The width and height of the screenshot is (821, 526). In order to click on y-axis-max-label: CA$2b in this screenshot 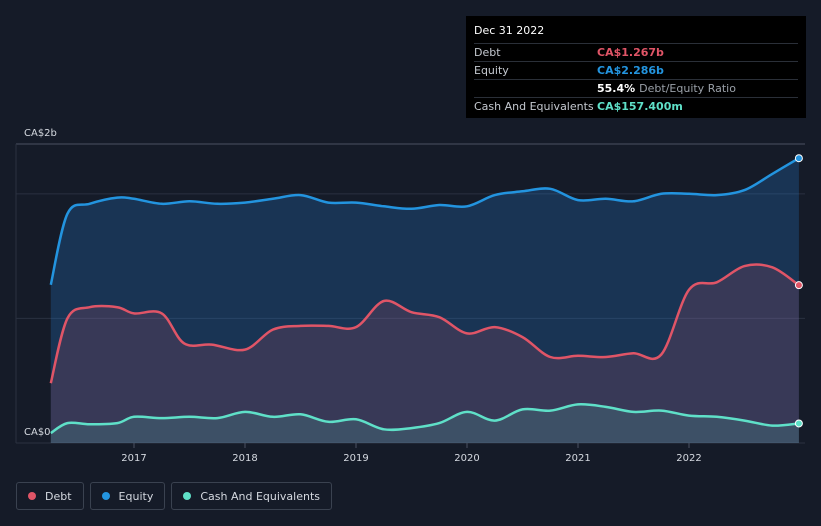, I will do `click(40, 133)`.